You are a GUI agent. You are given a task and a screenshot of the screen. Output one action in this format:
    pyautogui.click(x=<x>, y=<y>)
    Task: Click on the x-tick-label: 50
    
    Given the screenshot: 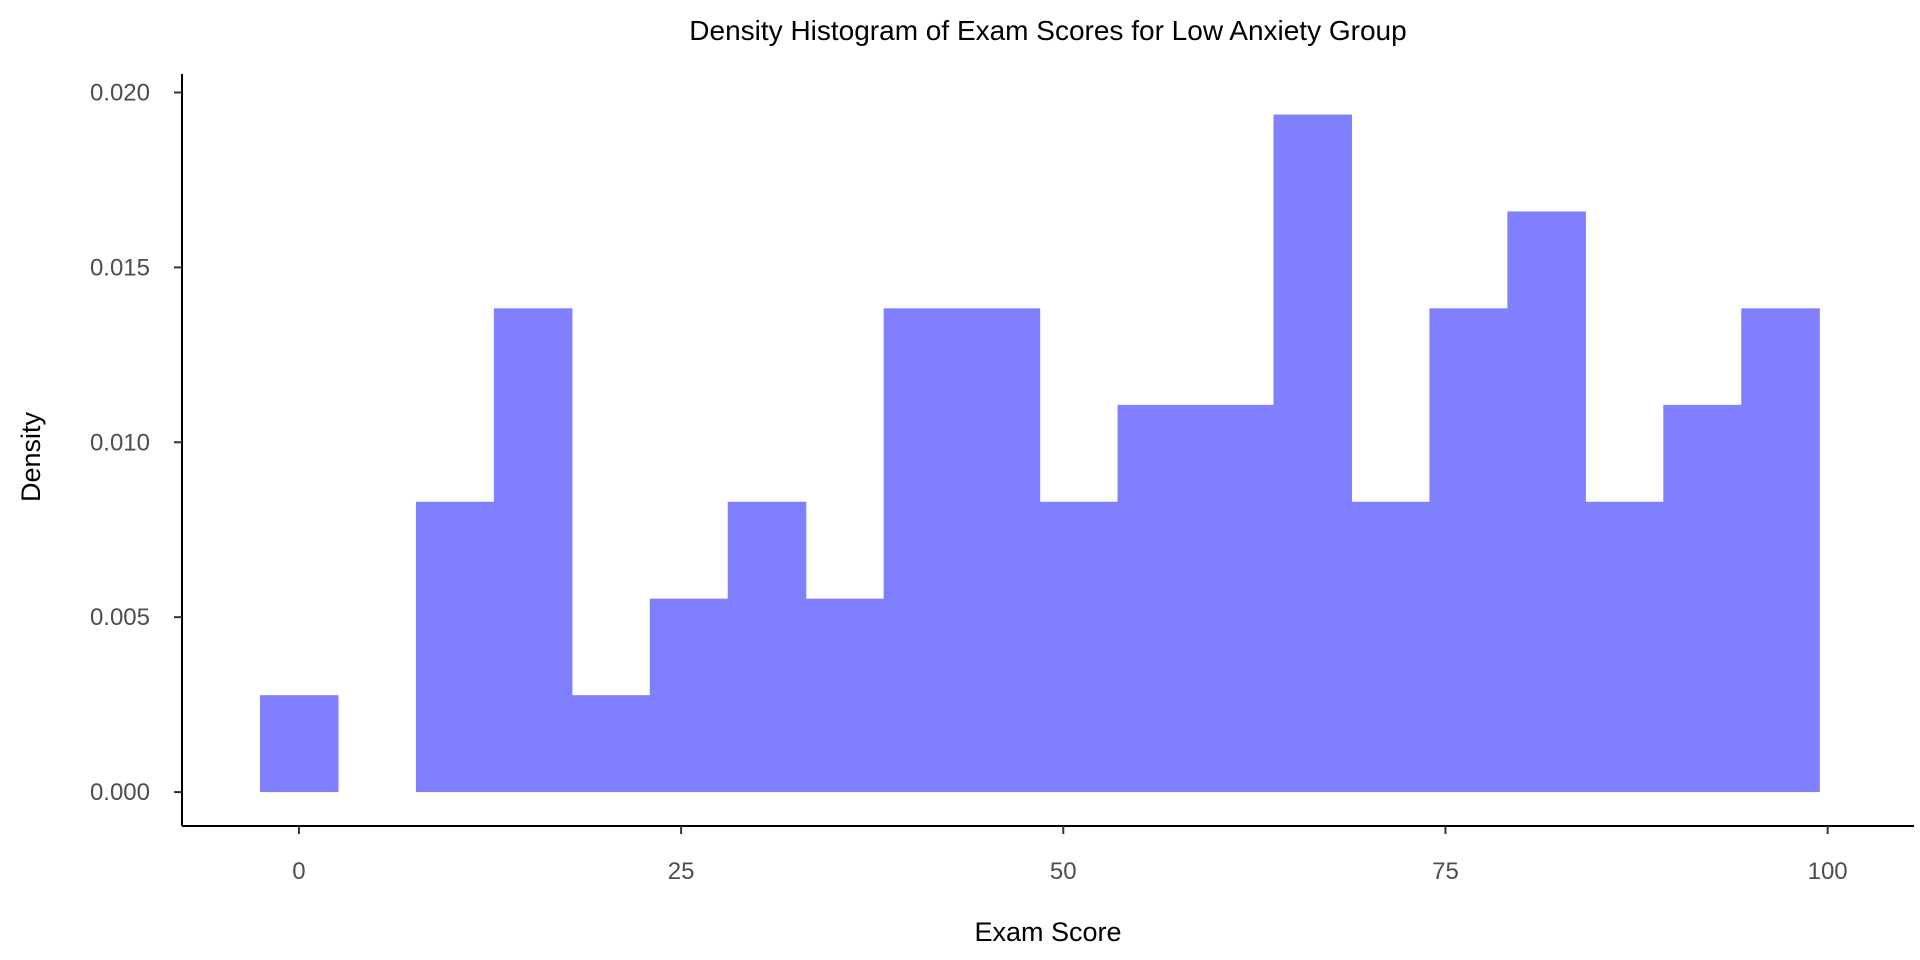 What is the action you would take?
    pyautogui.click(x=1063, y=871)
    